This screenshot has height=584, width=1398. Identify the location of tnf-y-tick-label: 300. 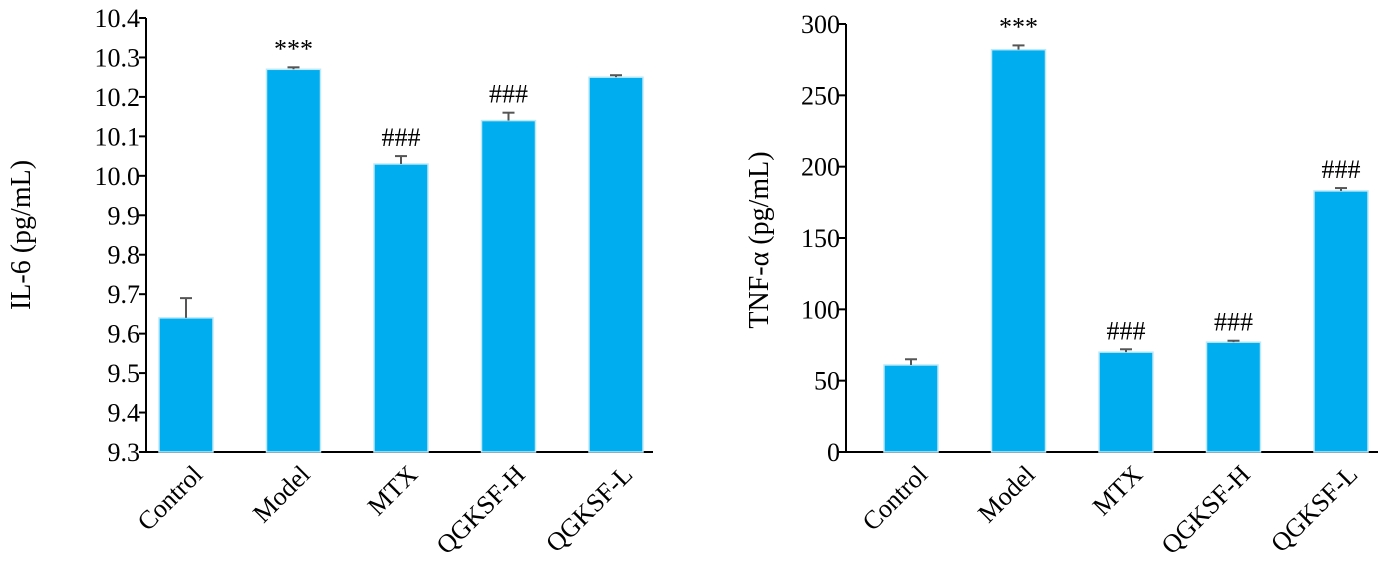
(820, 24).